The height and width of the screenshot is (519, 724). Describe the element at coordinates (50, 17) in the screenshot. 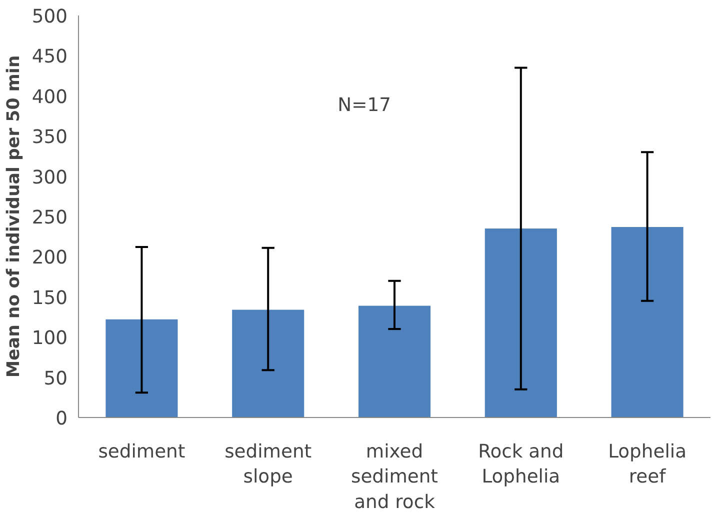

I see `y-tick-label: 500` at that location.